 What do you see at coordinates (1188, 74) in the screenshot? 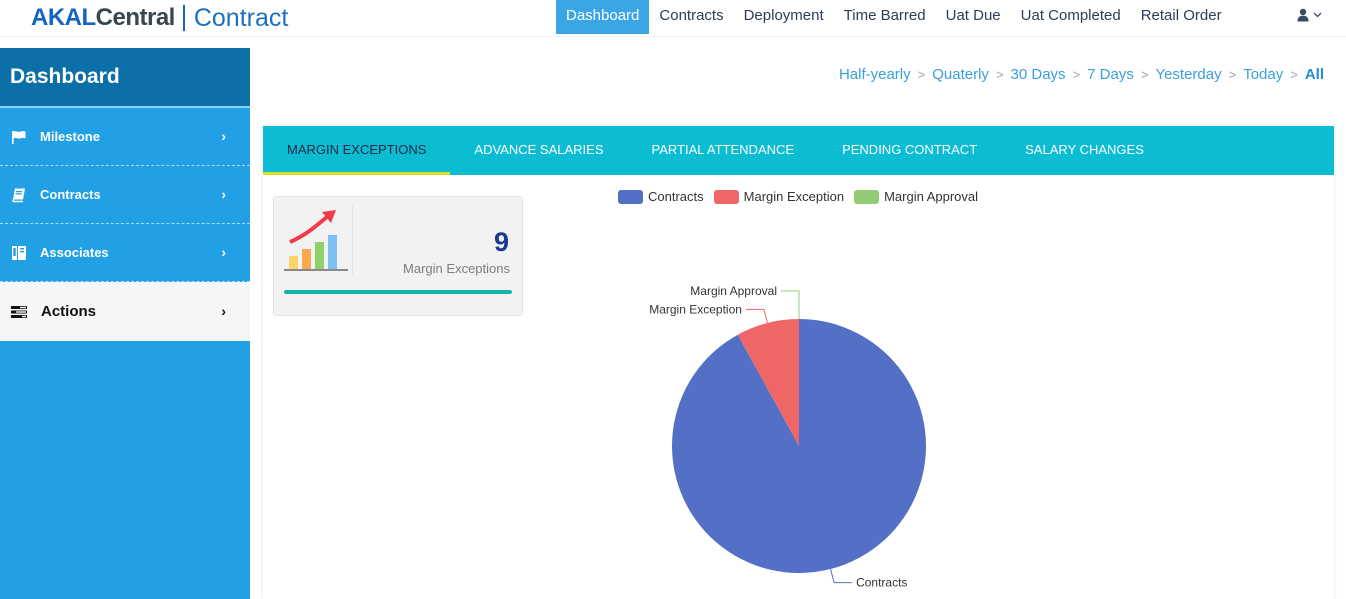
I see `filter-yesterday: Yesterday` at bounding box center [1188, 74].